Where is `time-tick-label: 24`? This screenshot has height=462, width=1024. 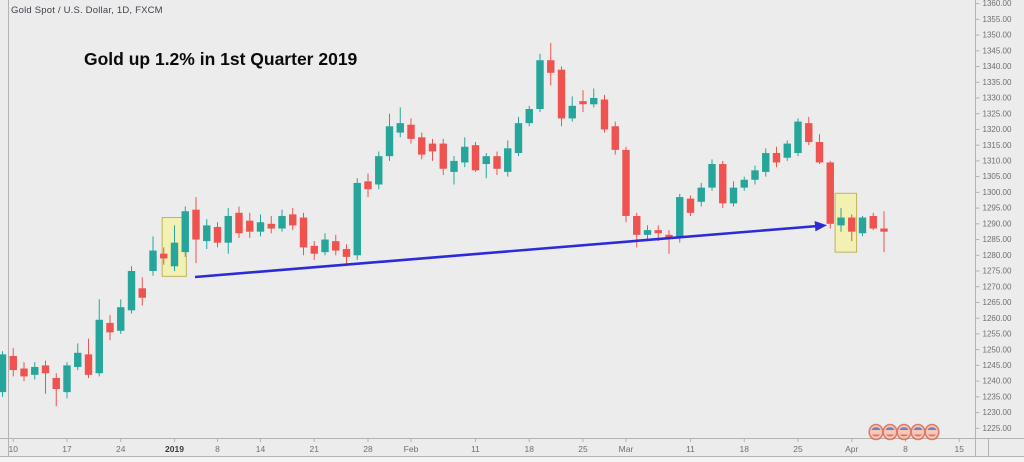
time-tick-label: 24 is located at coordinates (121, 449).